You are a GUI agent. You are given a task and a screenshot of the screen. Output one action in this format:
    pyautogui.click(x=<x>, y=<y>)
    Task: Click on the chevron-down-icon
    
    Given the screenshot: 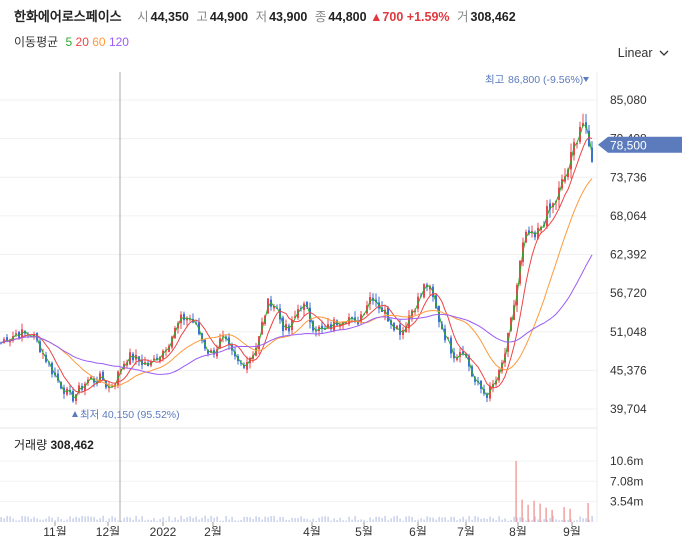 What is the action you would take?
    pyautogui.click(x=664, y=53)
    